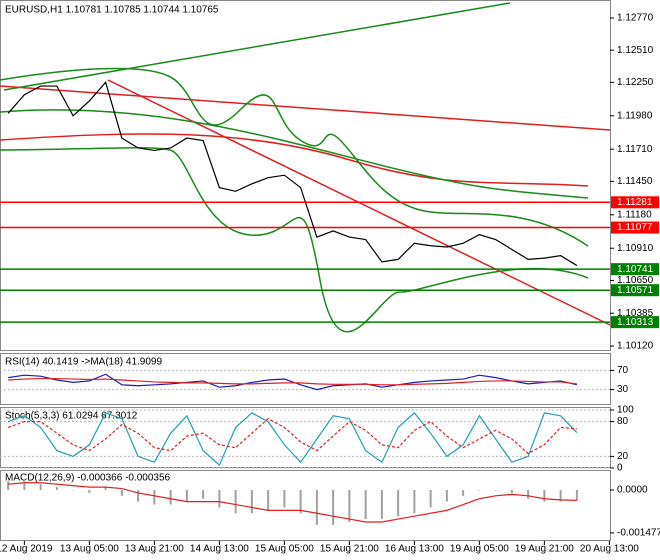  What do you see at coordinates (635, 149) in the screenshot?
I see `y-tick-label: 1.11710` at bounding box center [635, 149].